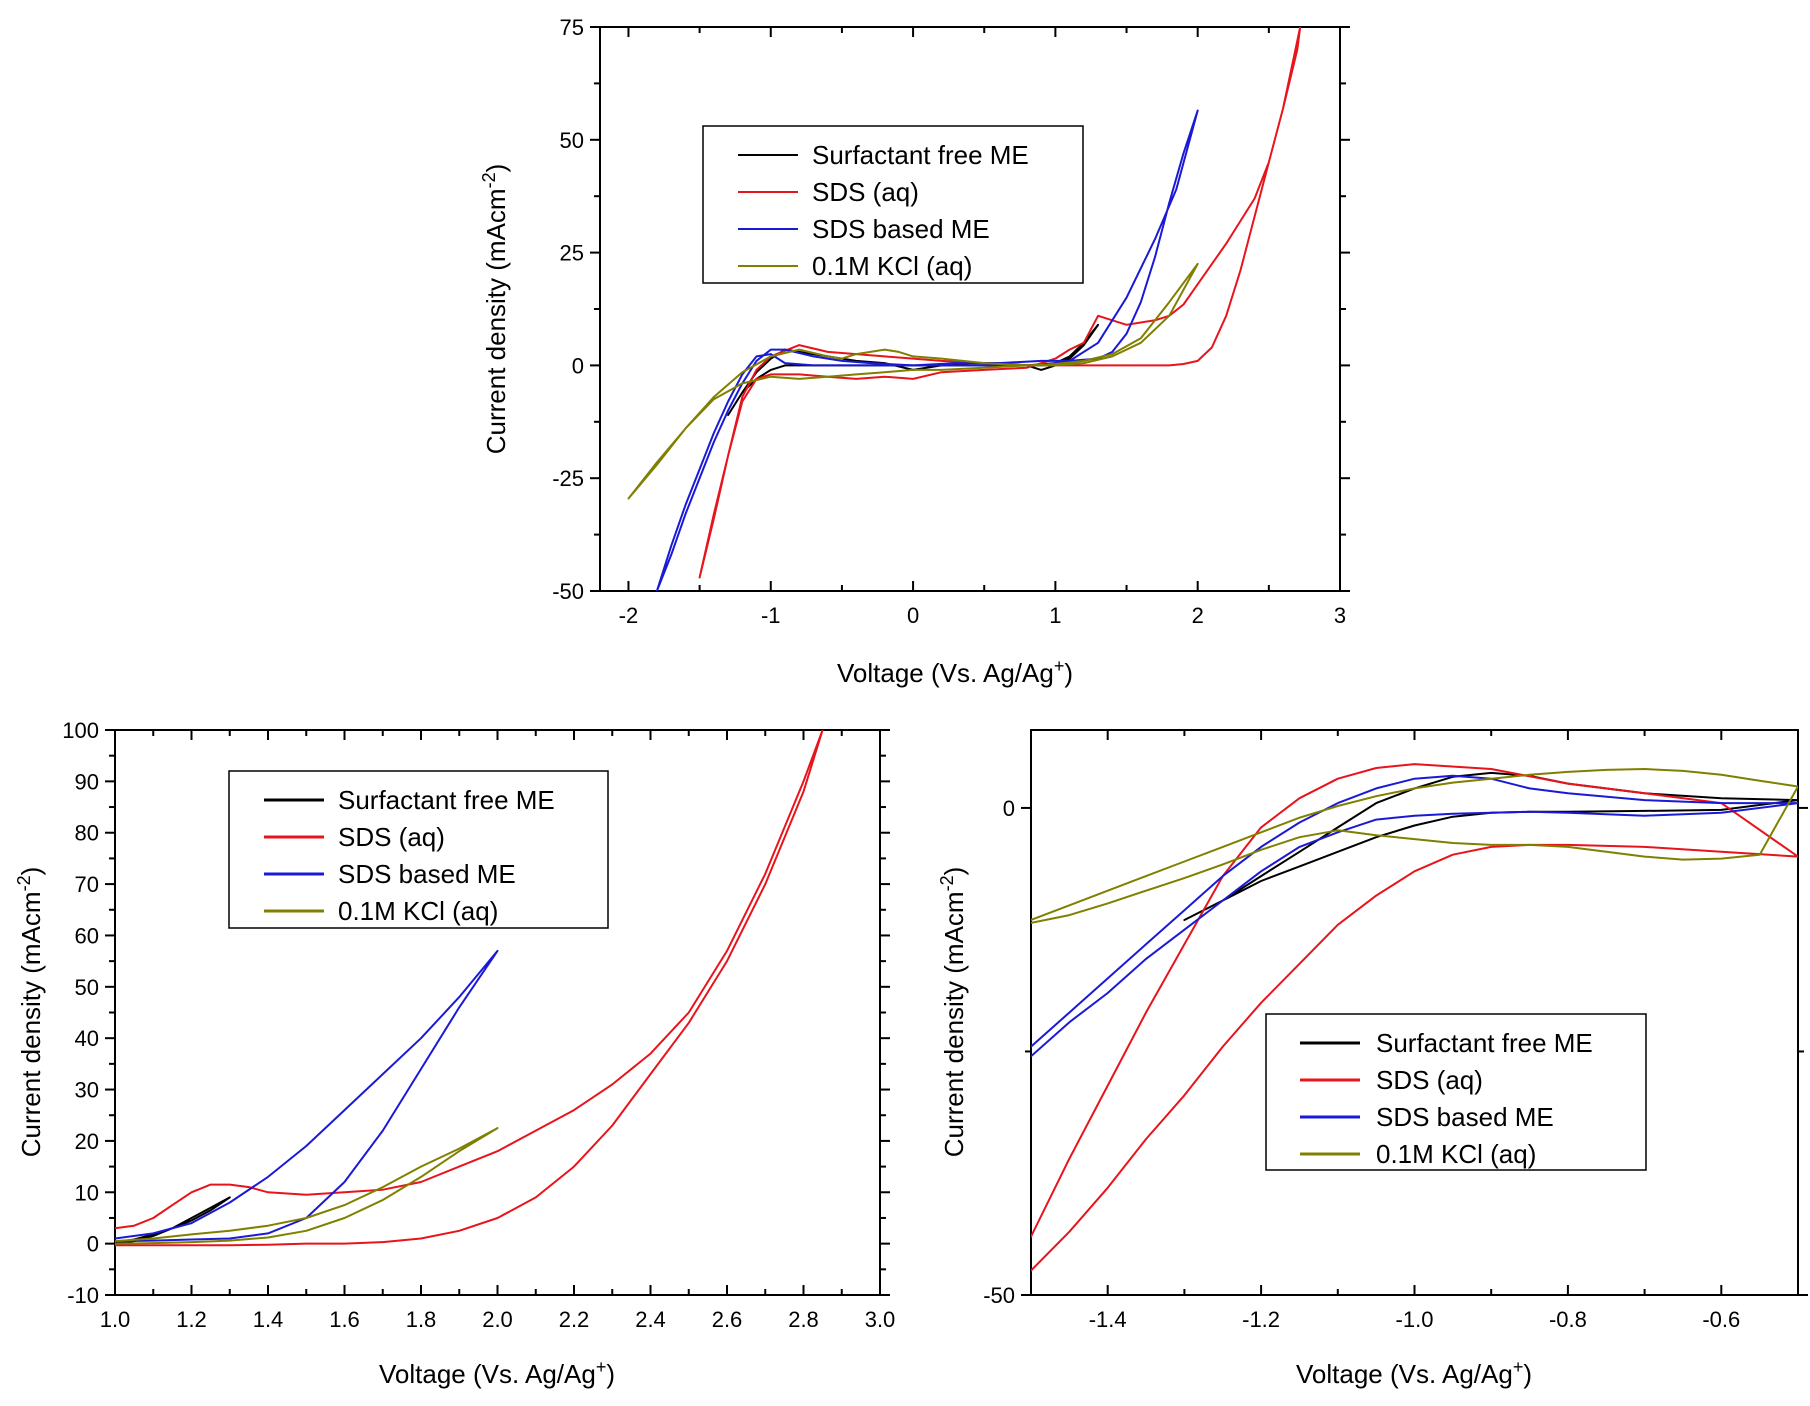  Describe the element at coordinates (1340, 615) in the screenshot. I see `x-tick-label: 3` at that location.